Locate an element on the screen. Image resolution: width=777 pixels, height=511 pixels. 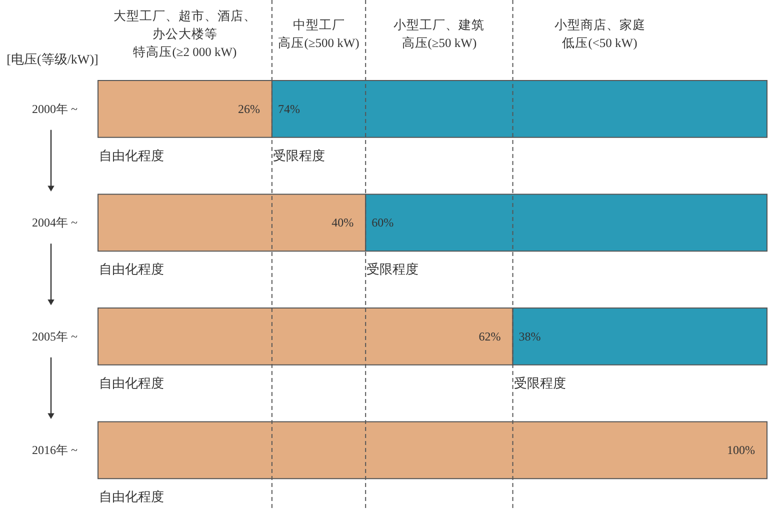
y-tick-label: 2004年 ~ is located at coordinates (55, 223).